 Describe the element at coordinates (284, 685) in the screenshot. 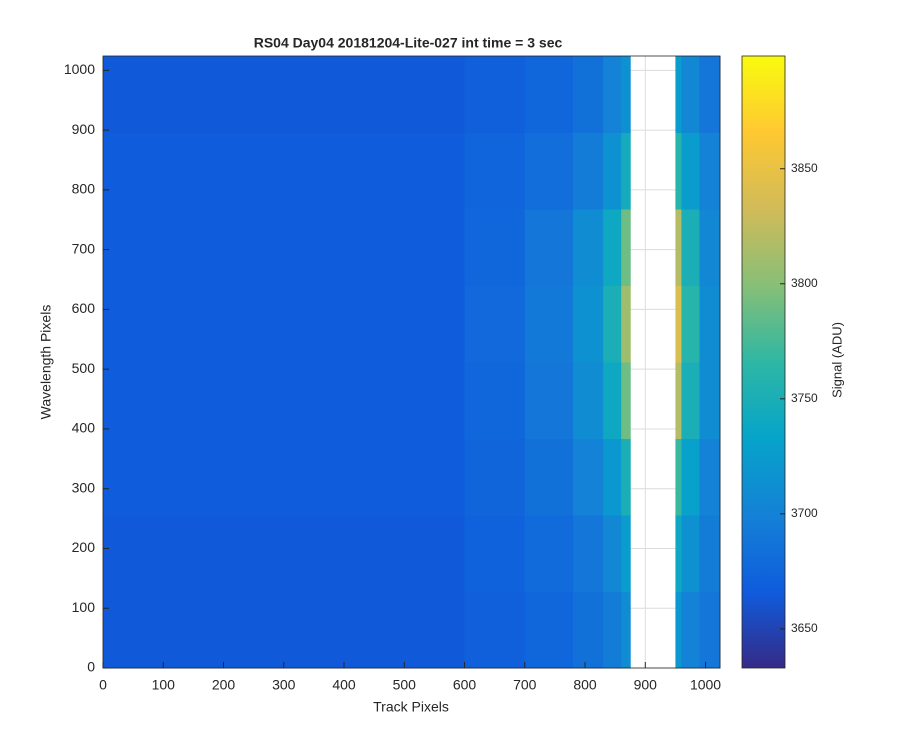

I see `x-tick-label: 300` at that location.